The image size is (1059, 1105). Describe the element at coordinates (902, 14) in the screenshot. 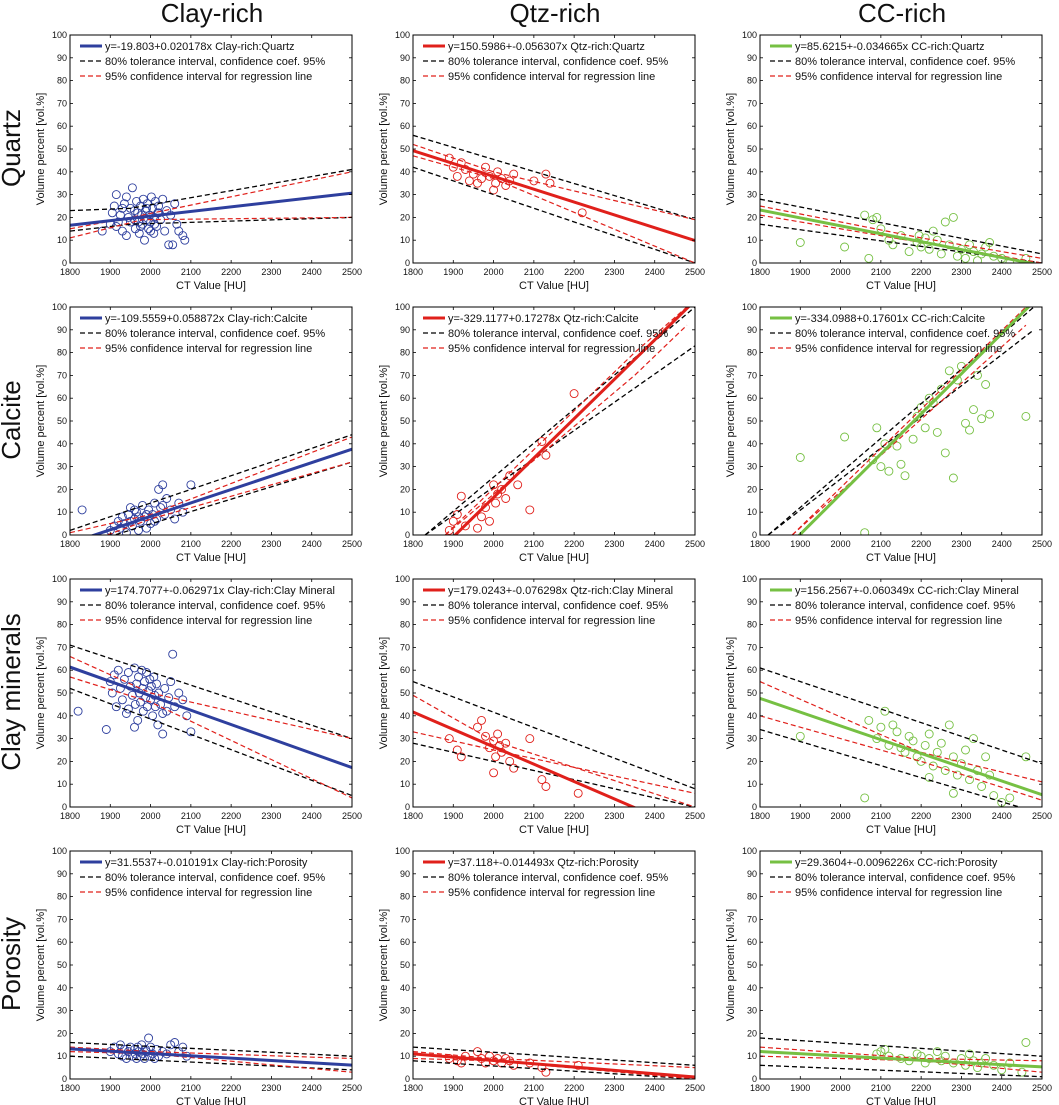

I see `column-title-cc-rich: CC-rich` at that location.